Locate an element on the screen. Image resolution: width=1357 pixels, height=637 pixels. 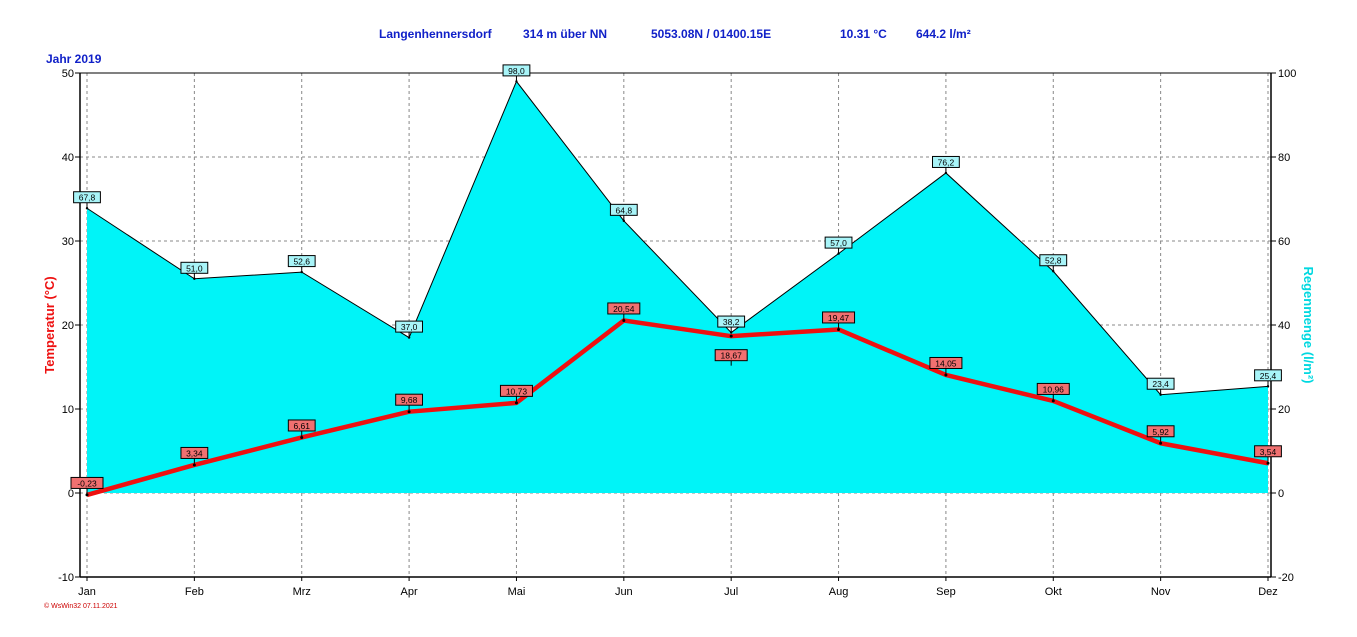
rain-data-label: 23,4 is located at coordinates (1160, 384).